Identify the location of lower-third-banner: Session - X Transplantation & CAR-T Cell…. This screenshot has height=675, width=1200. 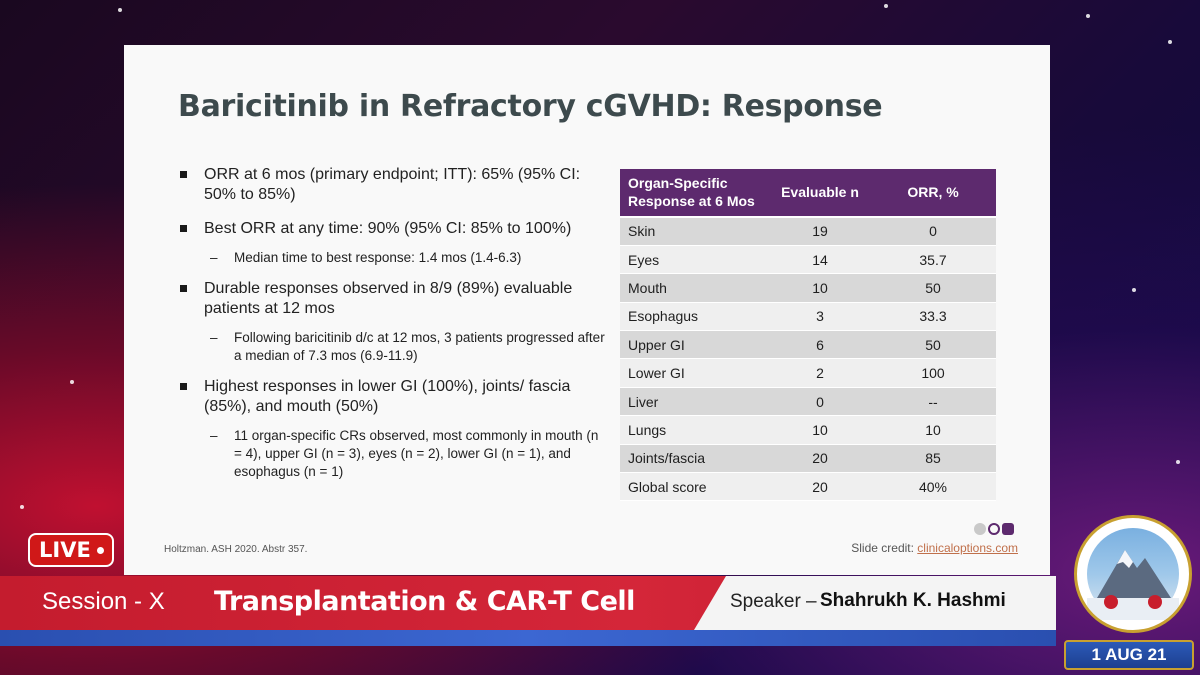
(528, 603).